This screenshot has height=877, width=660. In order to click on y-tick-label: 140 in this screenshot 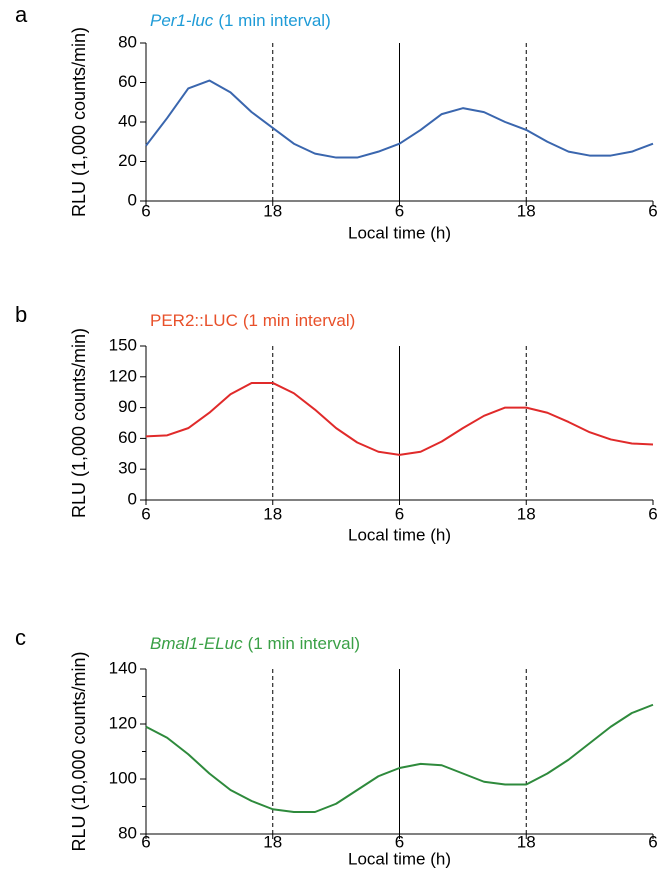, I will do `click(123, 667)`.